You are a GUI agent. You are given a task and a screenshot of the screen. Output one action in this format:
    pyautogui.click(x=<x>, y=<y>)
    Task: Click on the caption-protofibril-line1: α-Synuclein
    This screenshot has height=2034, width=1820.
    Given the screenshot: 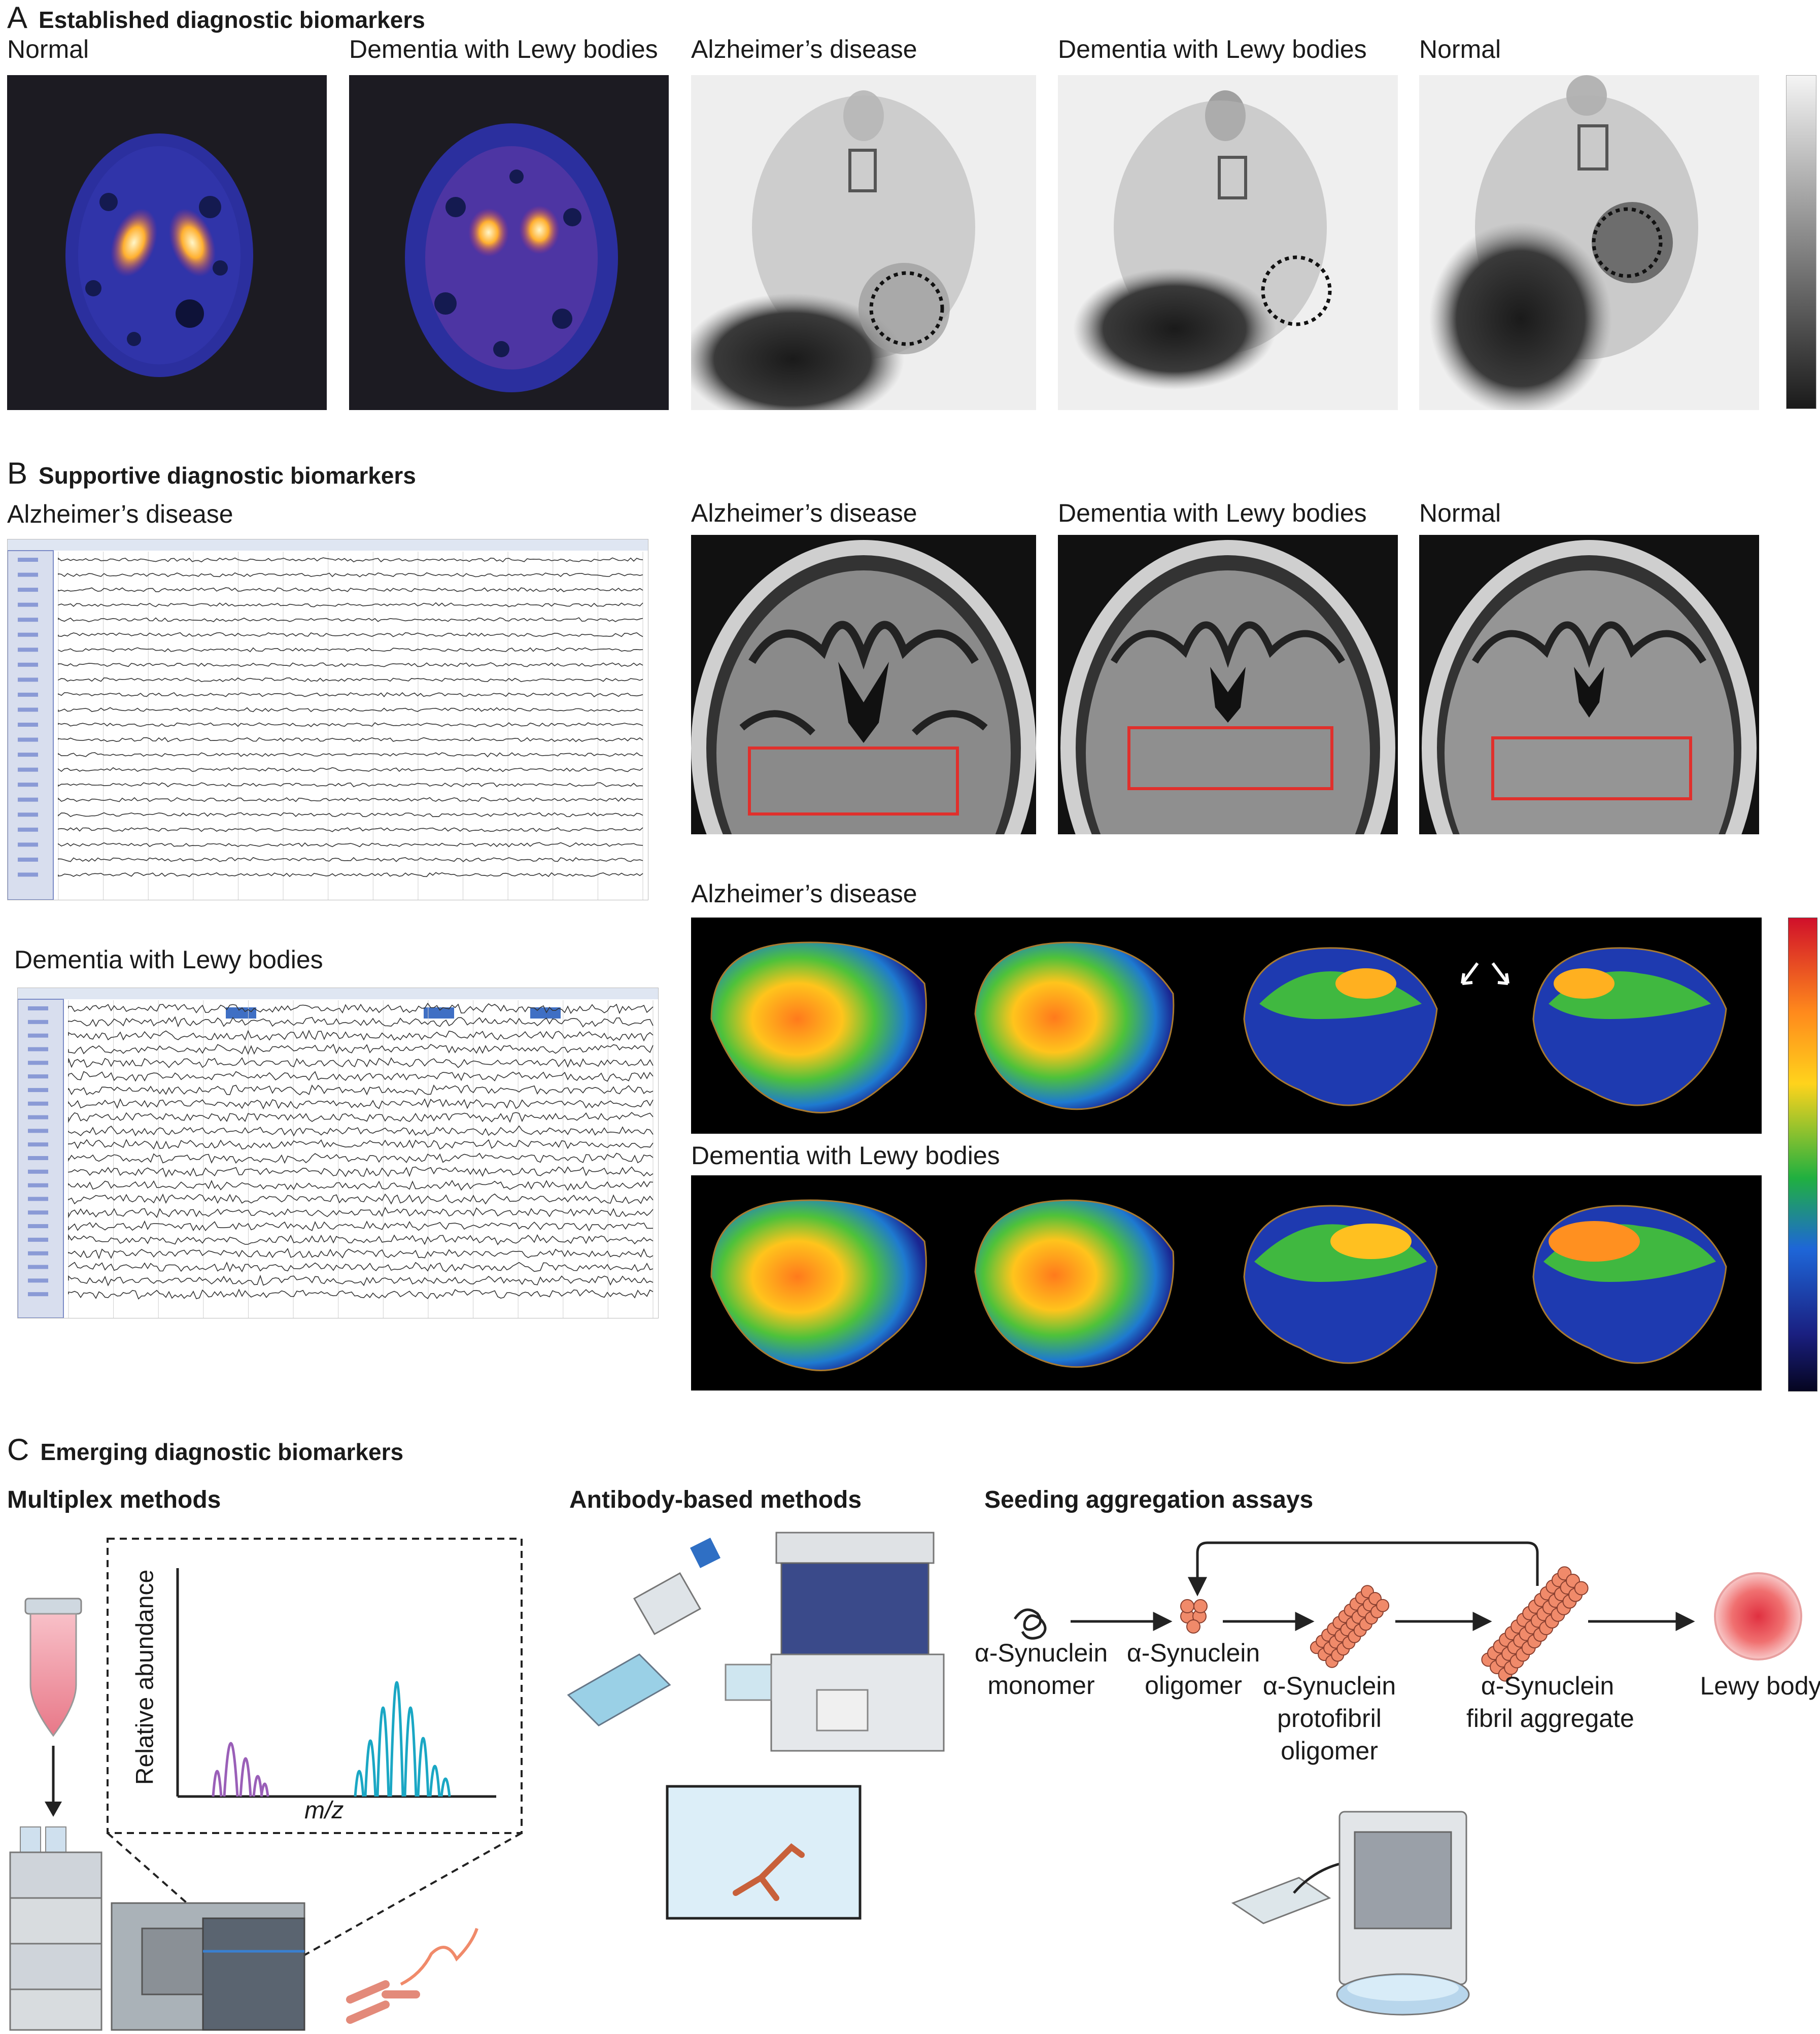 What is the action you would take?
    pyautogui.click(x=1329, y=1686)
    